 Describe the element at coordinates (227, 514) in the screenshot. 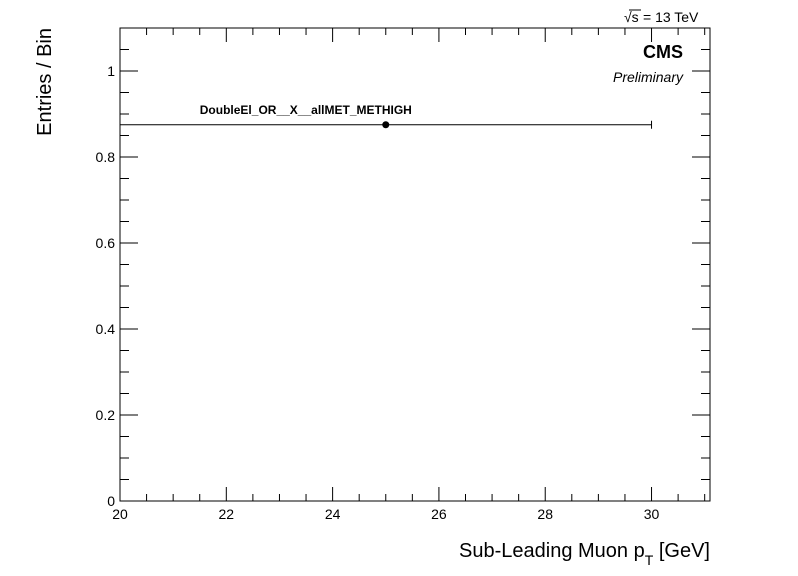

I see `x-tick-label: 22` at that location.